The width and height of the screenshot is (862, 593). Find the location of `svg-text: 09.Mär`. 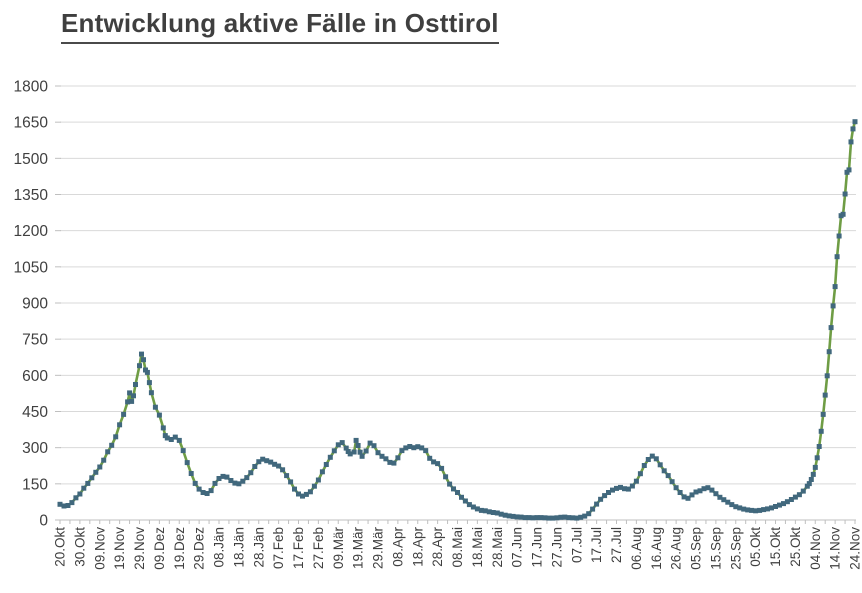

svg-text: 09.Mär is located at coordinates (338, 548).